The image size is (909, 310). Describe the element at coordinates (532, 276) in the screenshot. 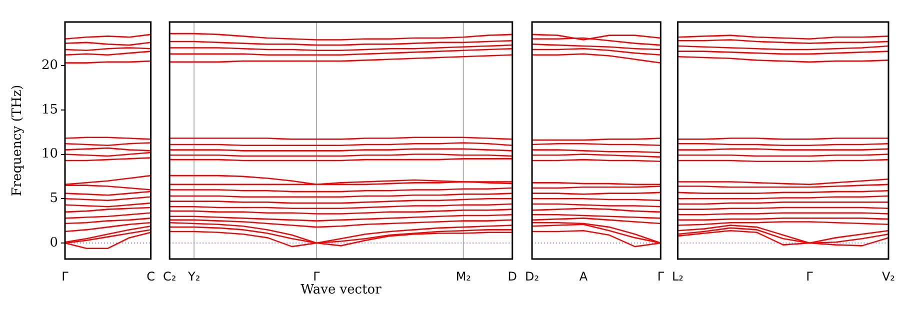

I see `x-tick-label: D₂` at that location.